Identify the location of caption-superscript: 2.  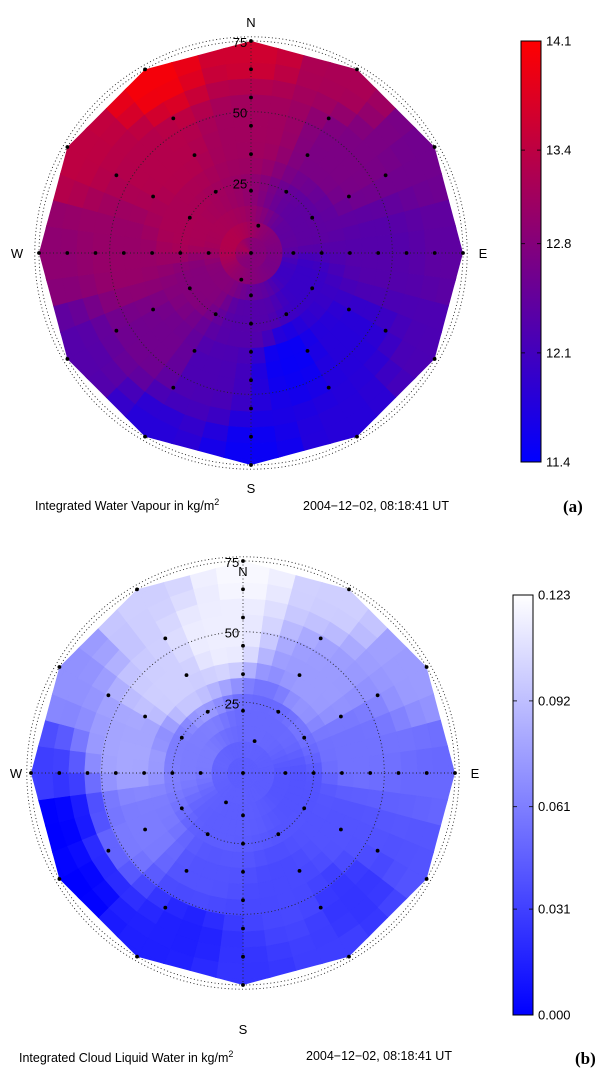
(230, 1054).